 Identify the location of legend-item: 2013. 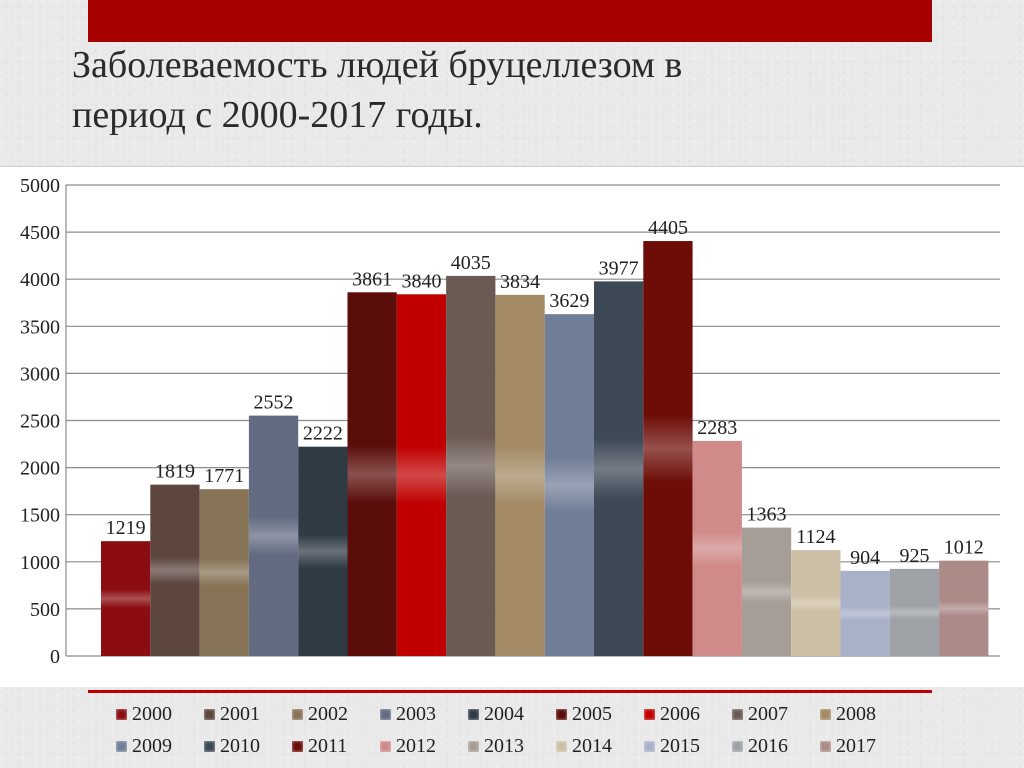
(512, 746).